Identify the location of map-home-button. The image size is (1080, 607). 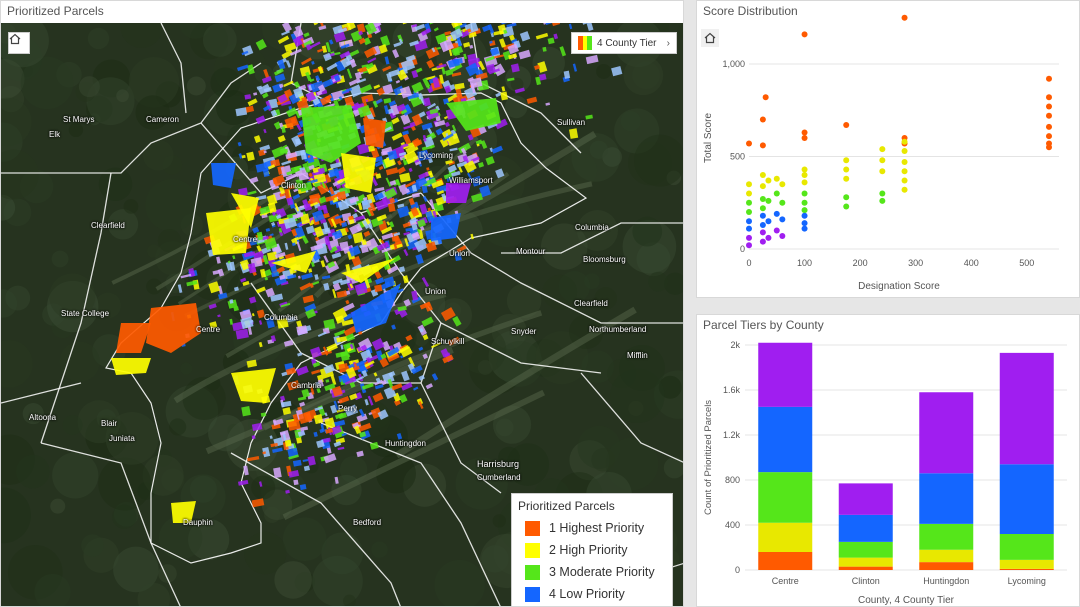
(19, 43).